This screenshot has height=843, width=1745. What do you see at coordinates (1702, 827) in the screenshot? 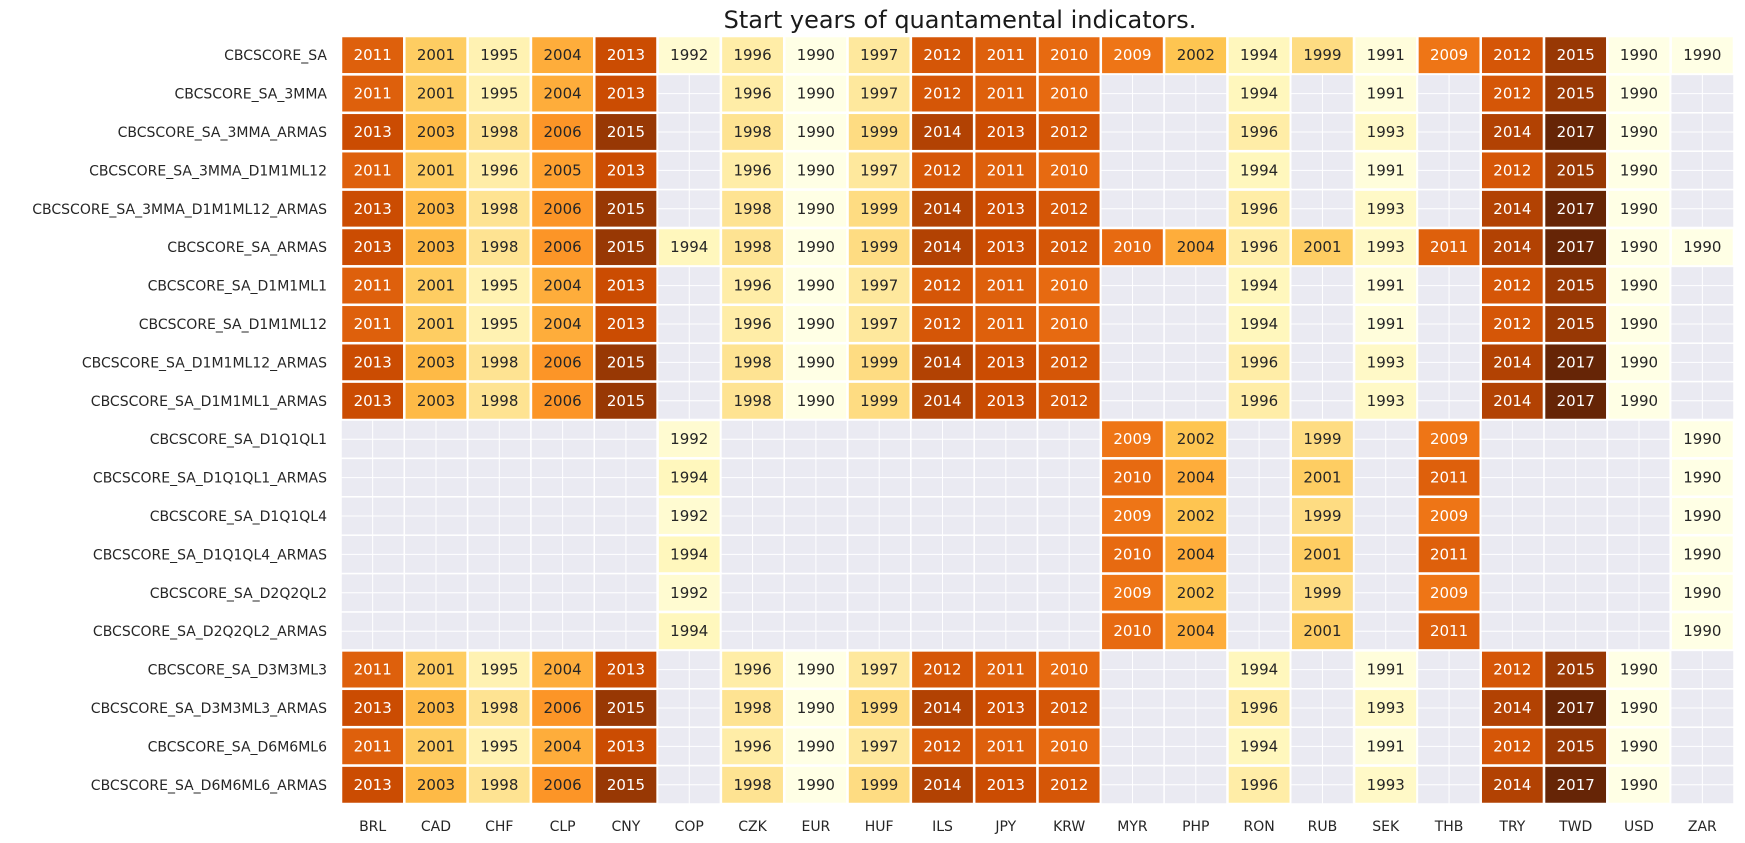
I see `column-label: ZAR` at bounding box center [1702, 827].